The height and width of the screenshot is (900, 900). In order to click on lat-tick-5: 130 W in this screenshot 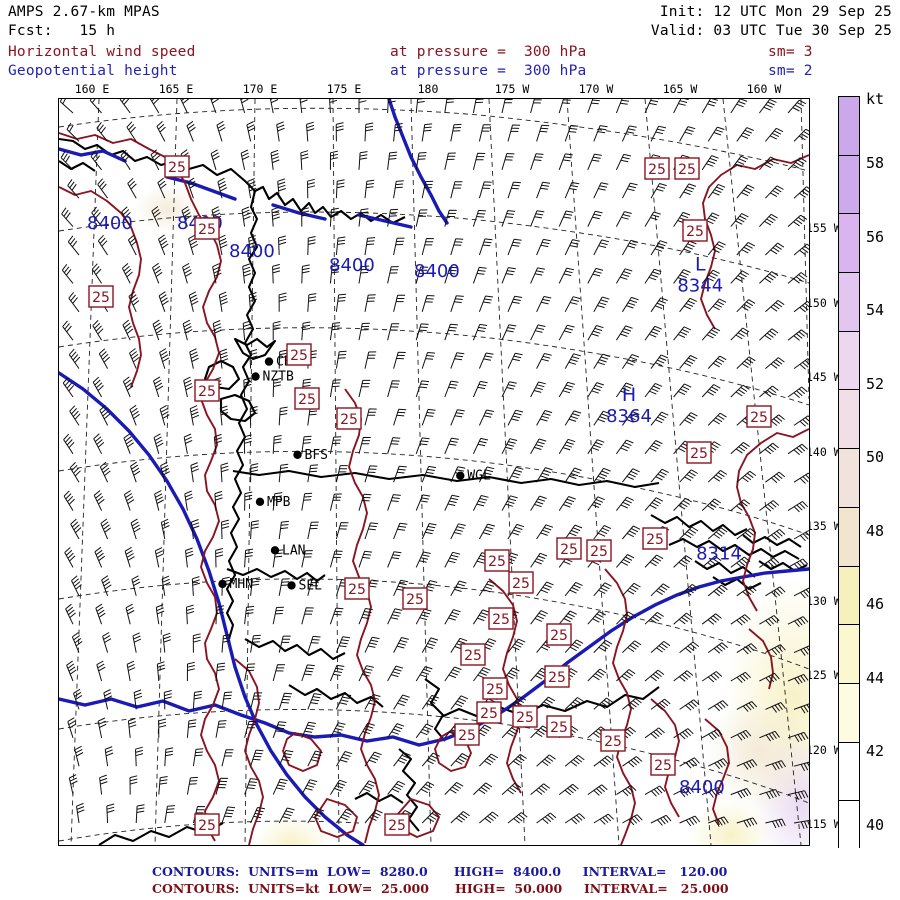, I will do `click(823, 600)`.